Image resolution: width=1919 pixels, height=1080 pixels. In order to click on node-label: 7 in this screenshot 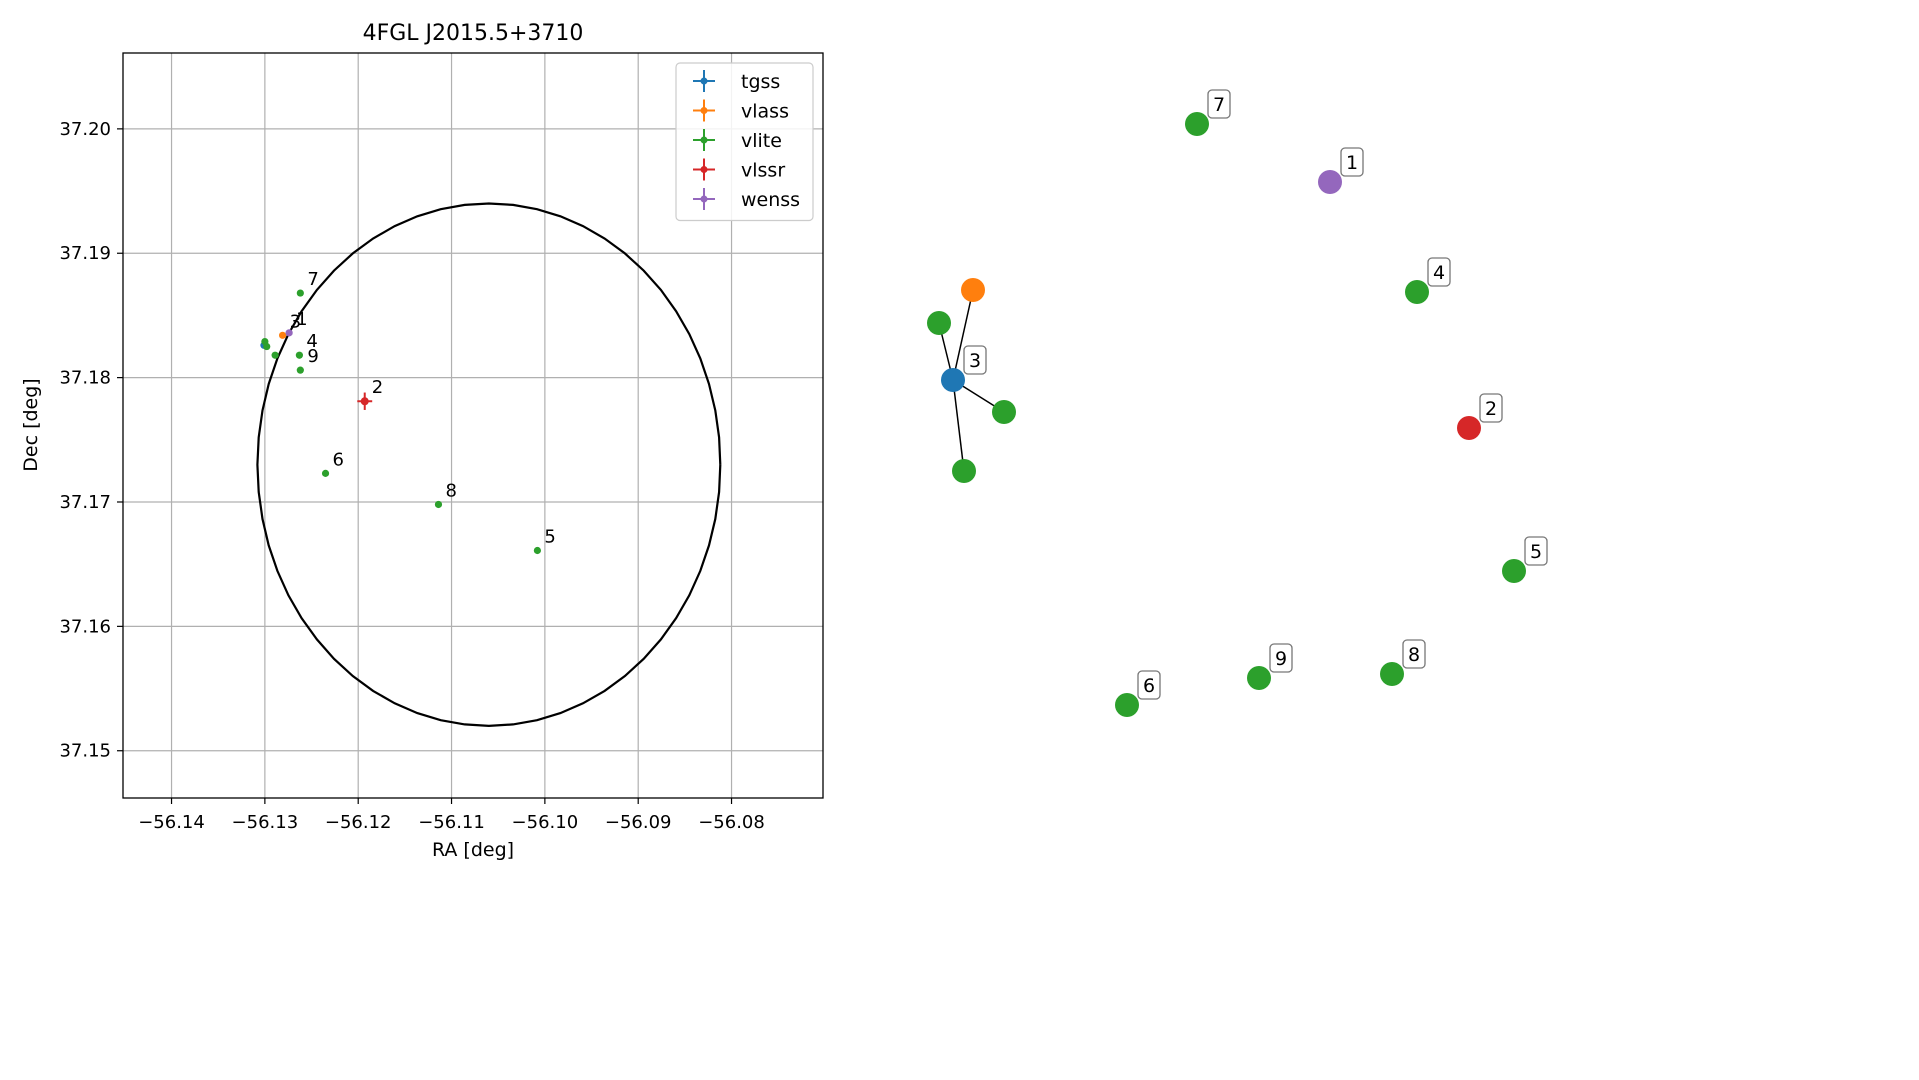, I will do `click(1219, 105)`.